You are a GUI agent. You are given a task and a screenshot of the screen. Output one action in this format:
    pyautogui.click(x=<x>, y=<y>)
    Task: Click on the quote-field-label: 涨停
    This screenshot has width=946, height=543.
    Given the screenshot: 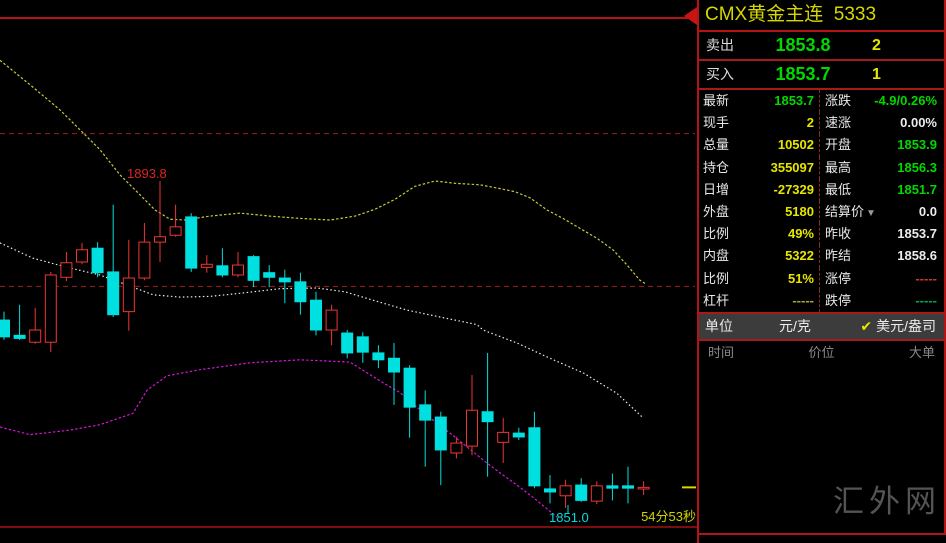 What is the action you would take?
    pyautogui.click(x=838, y=278)
    